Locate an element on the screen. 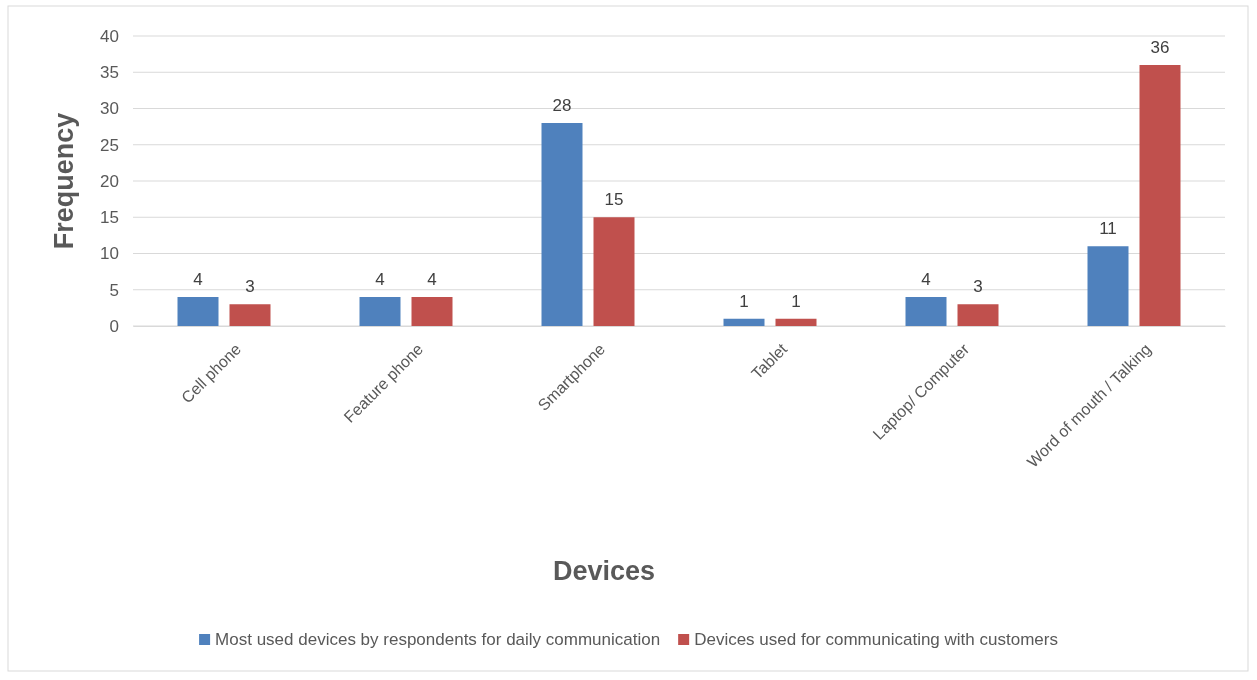 The width and height of the screenshot is (1257, 680). data-label: 28 is located at coordinates (562, 105).